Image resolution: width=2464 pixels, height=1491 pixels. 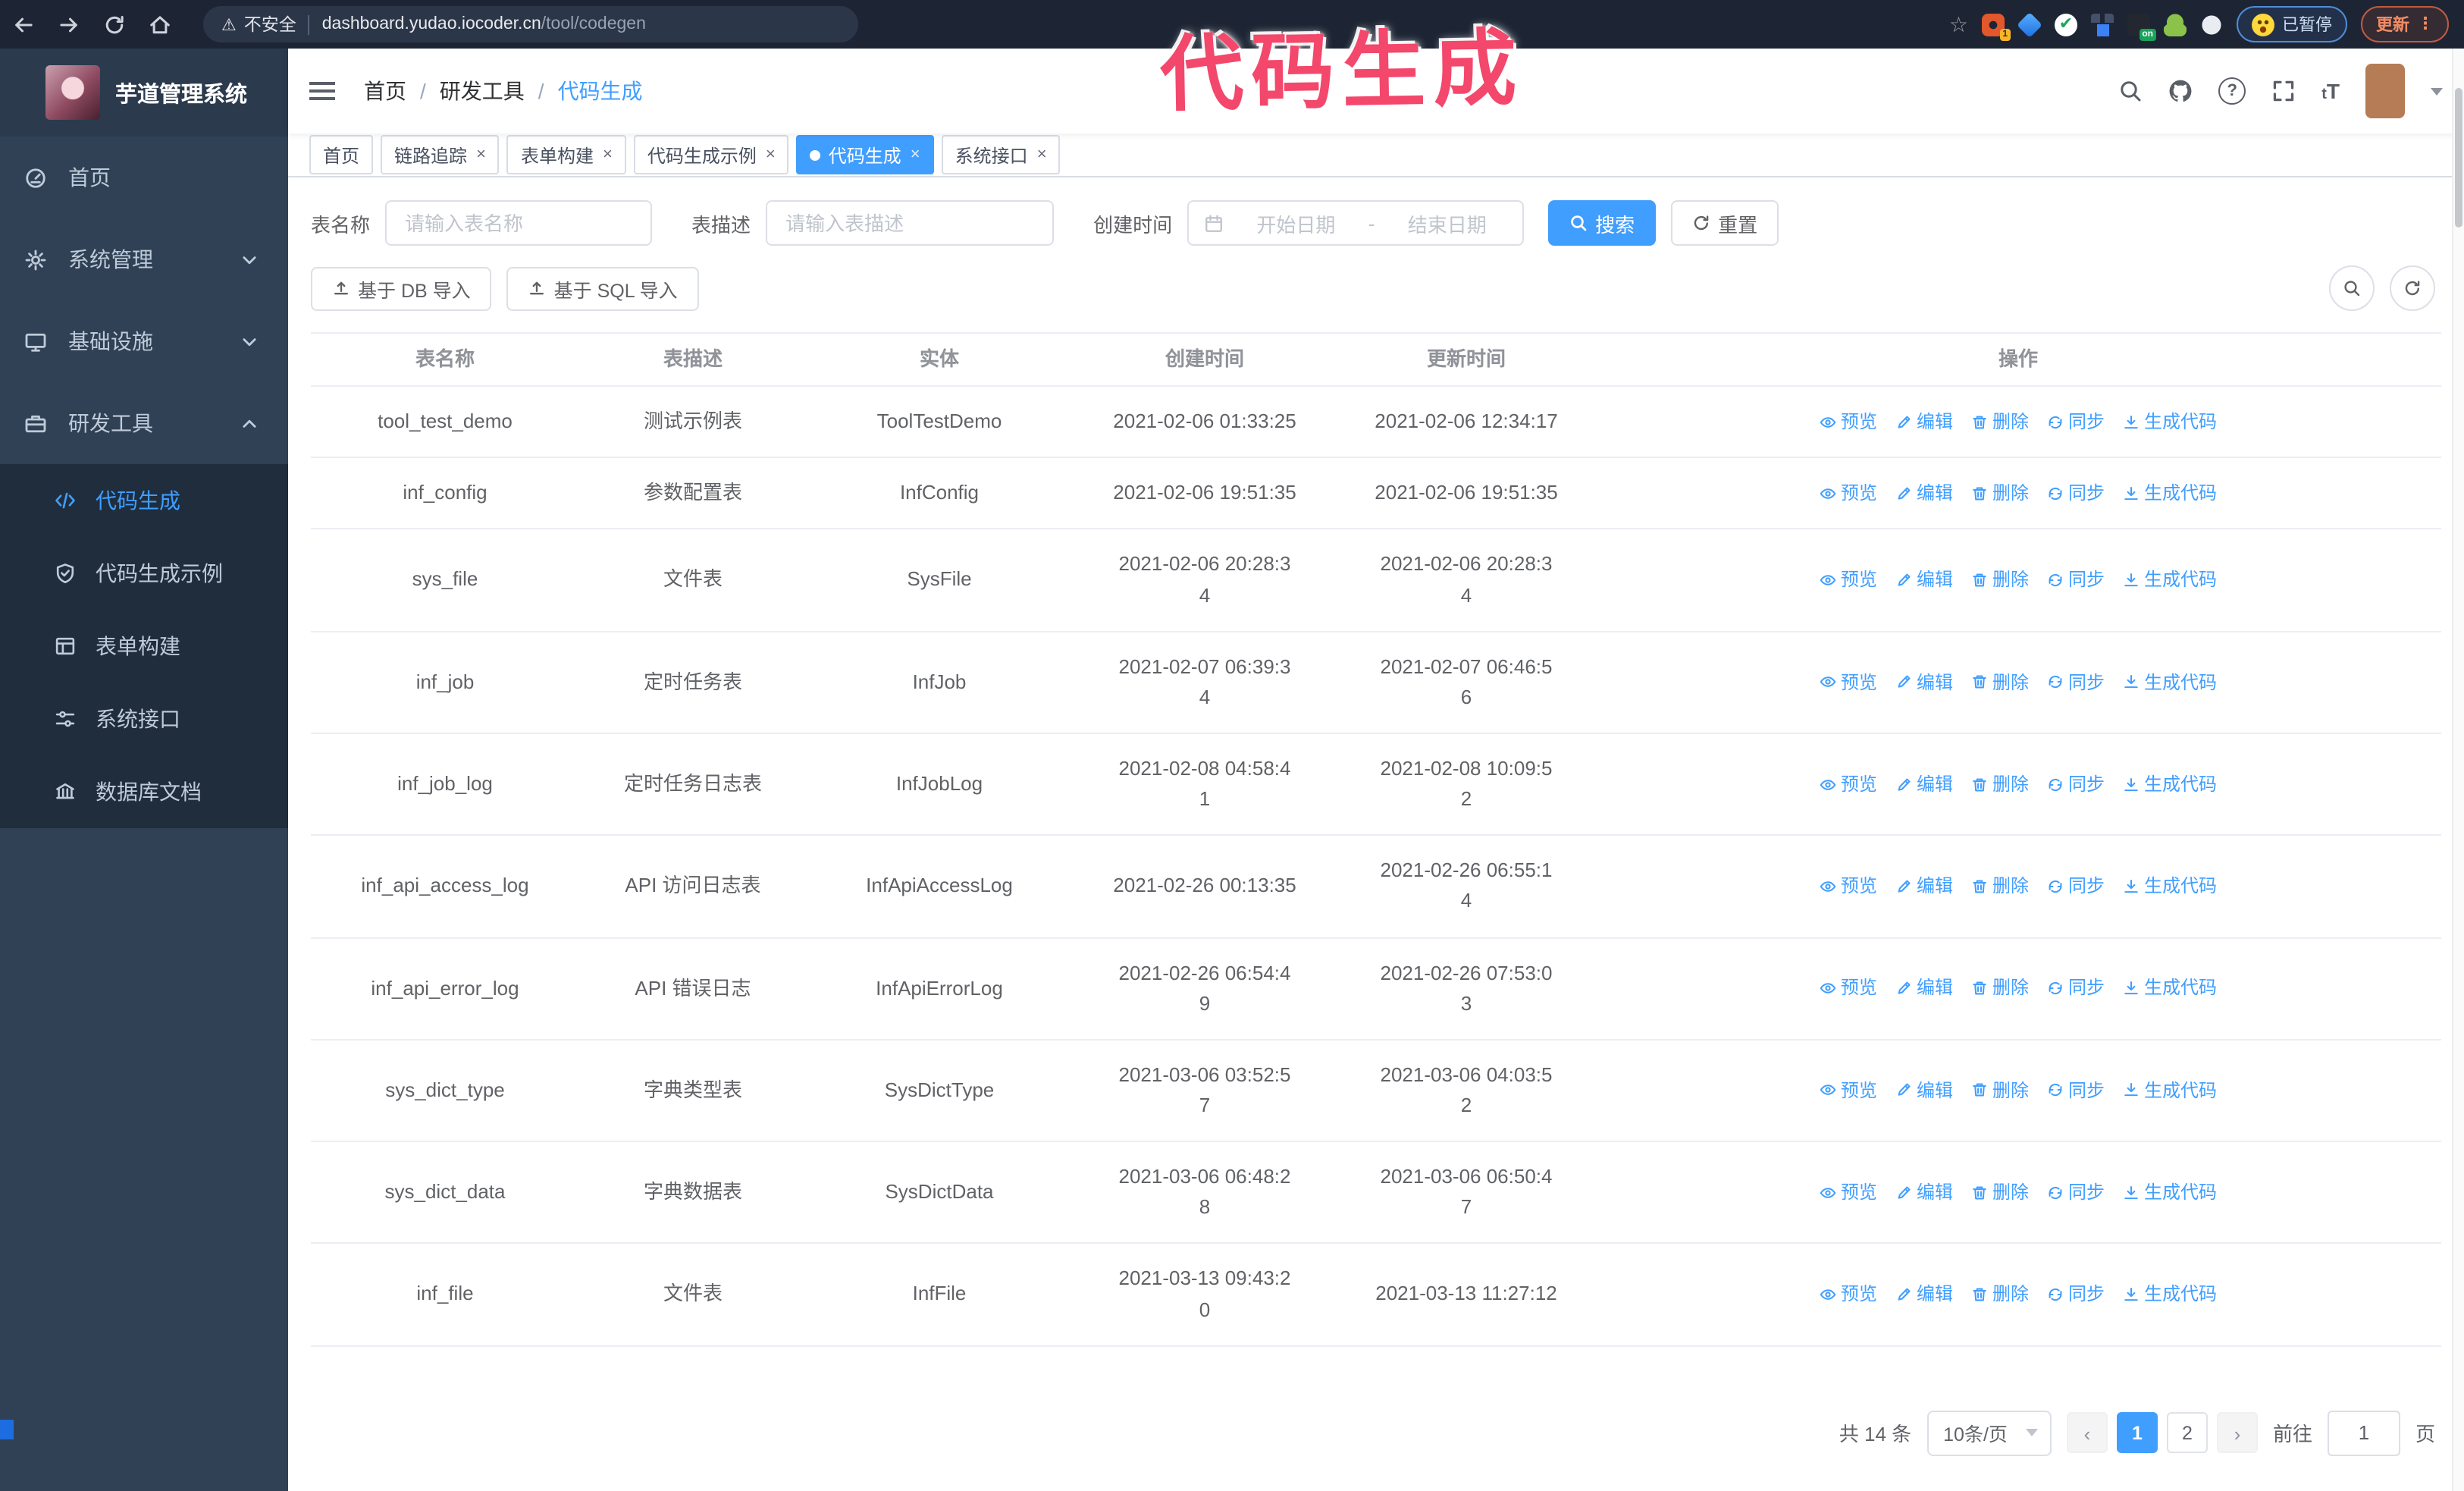 What do you see at coordinates (2130, 91) in the screenshot?
I see `header-search-icon` at bounding box center [2130, 91].